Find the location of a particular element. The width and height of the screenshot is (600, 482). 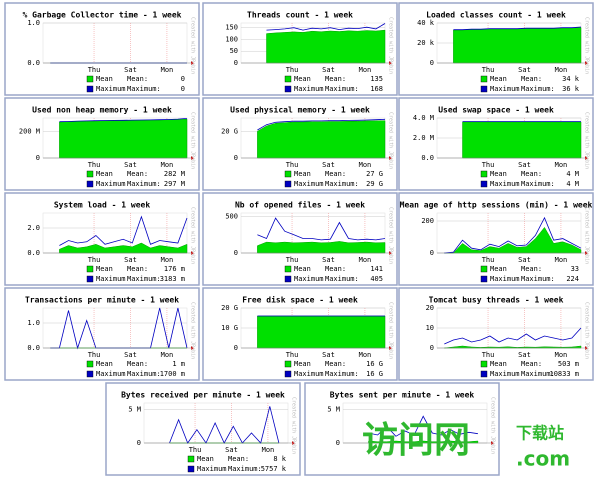

site-name: 访问网 is located at coordinates (416, 440).